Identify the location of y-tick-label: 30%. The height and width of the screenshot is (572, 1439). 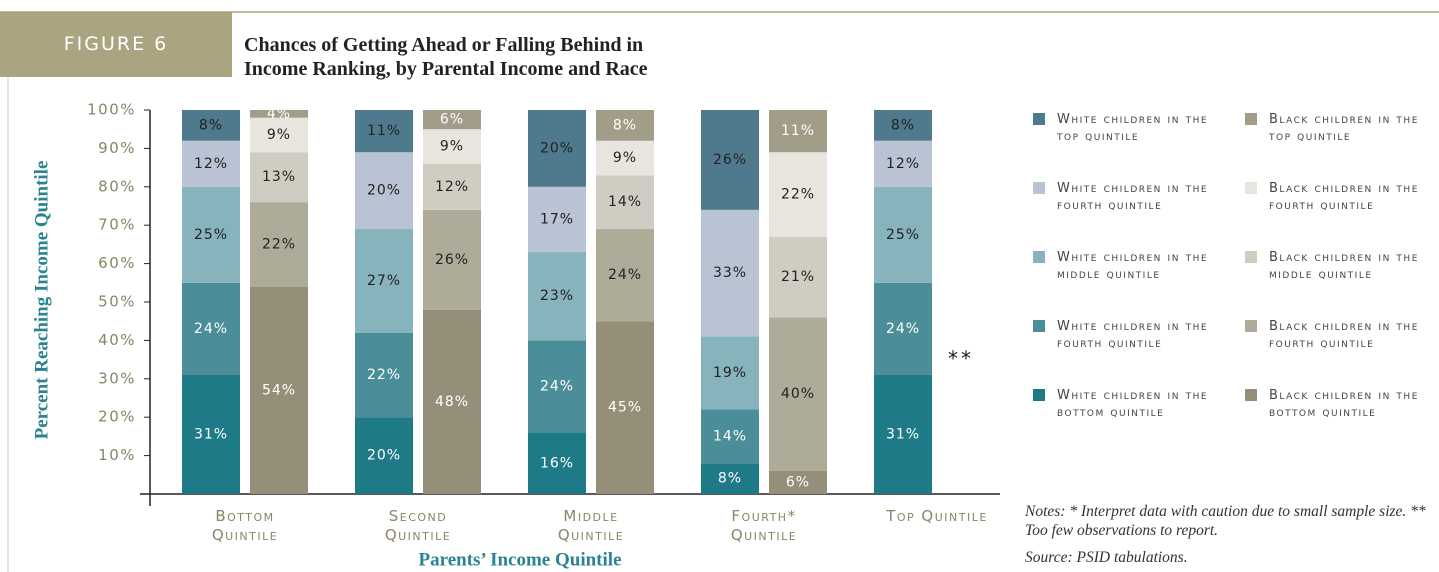
(117, 378).